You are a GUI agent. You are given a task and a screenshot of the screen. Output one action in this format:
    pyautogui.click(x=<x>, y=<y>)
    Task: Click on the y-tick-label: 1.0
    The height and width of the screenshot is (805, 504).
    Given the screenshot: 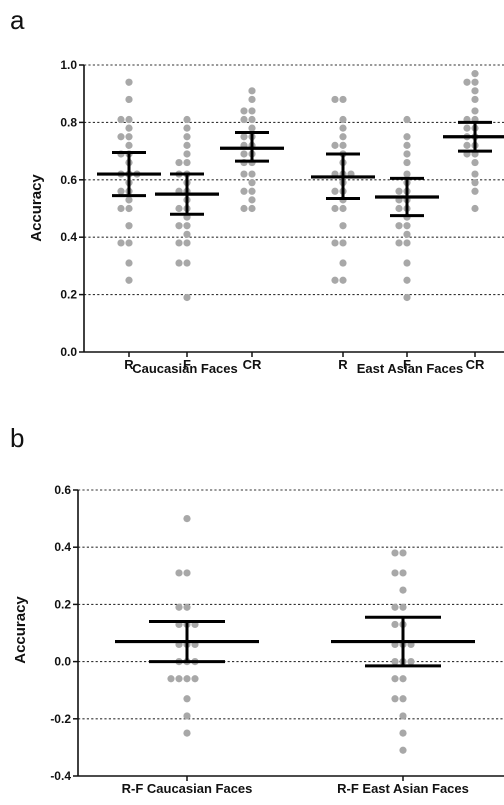 What is the action you would take?
    pyautogui.click(x=68, y=65)
    